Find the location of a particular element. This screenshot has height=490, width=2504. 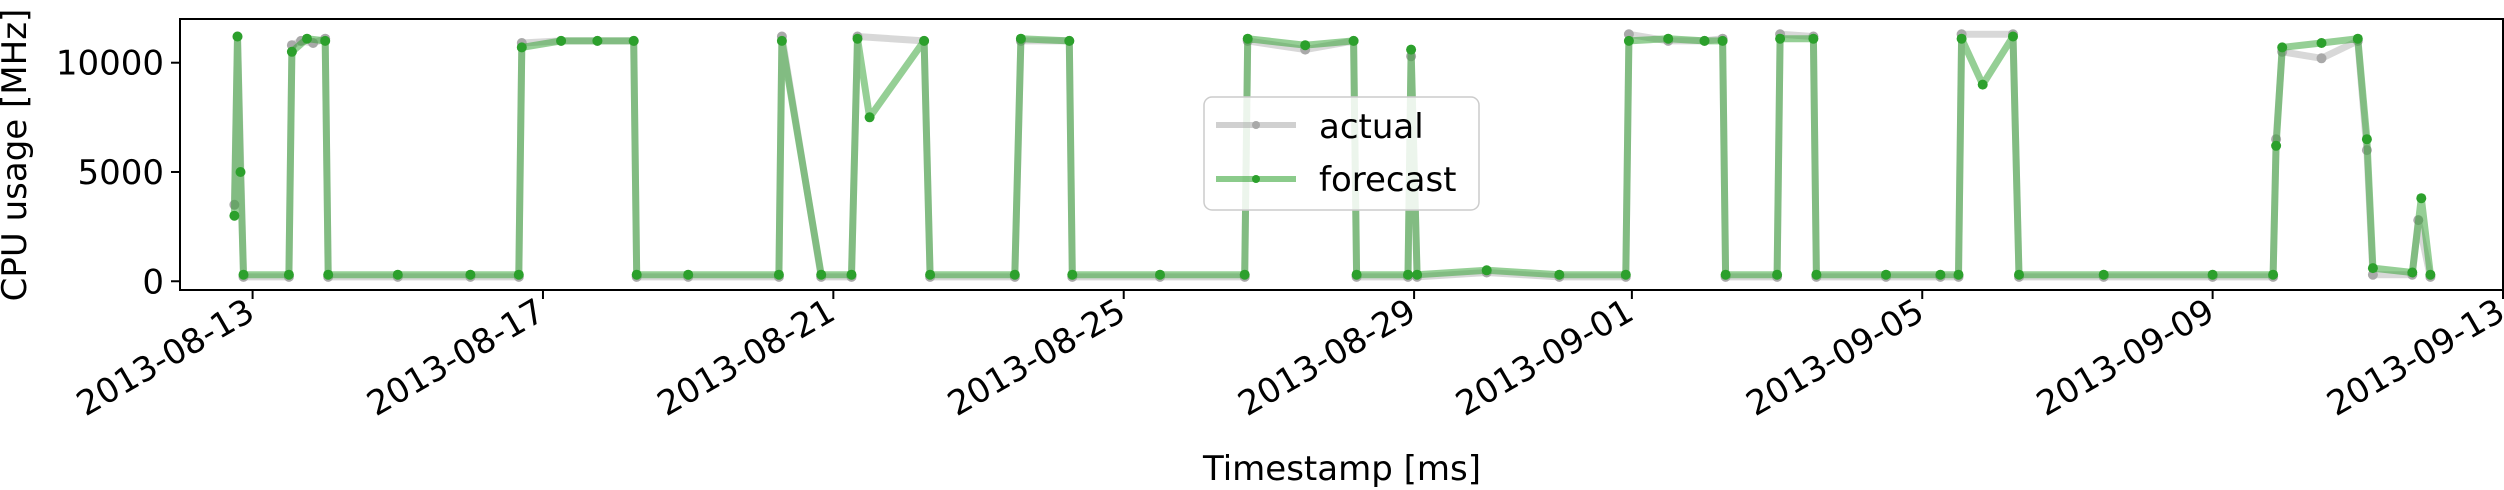

x-axis-label: Timestamp [ms] is located at coordinates (1341, 469).